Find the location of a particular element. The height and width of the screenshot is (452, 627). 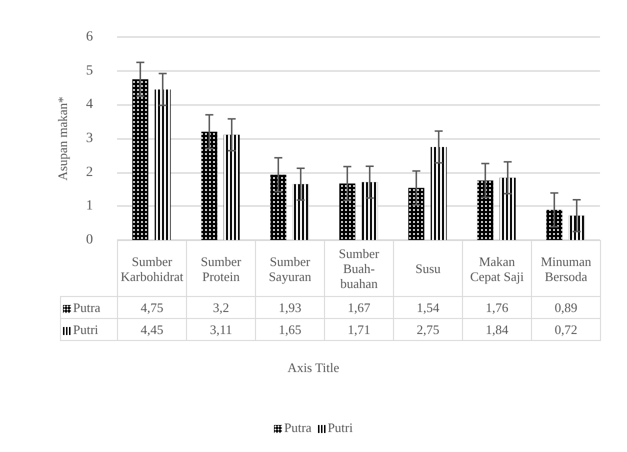

data-label: 1,65 is located at coordinates (290, 329).